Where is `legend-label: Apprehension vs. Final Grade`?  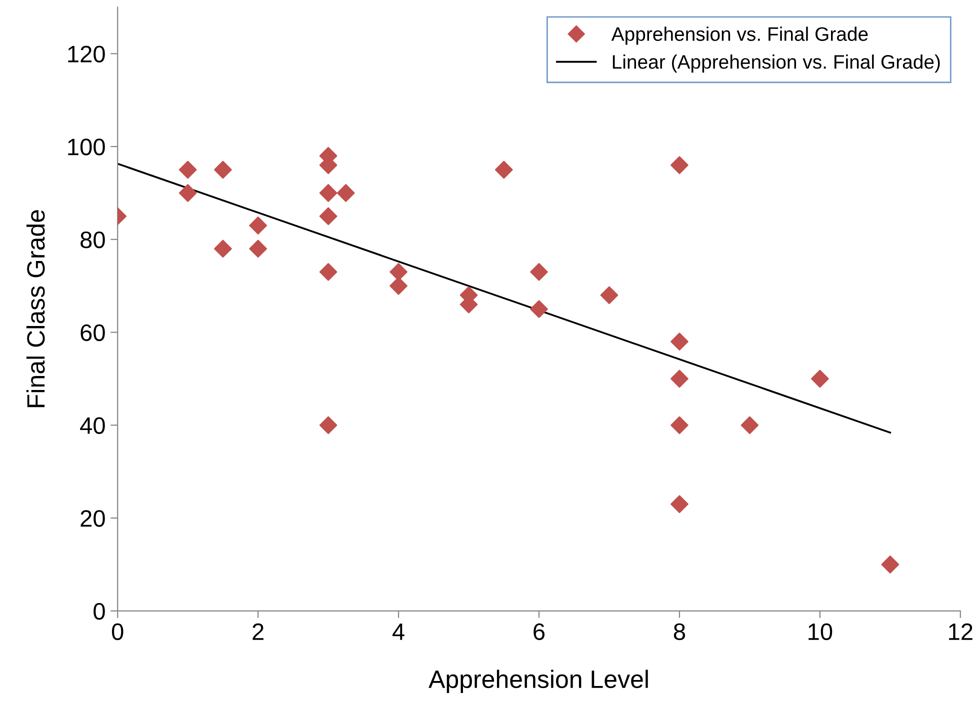
legend-label: Apprehension vs. Final Grade is located at coordinates (739, 35).